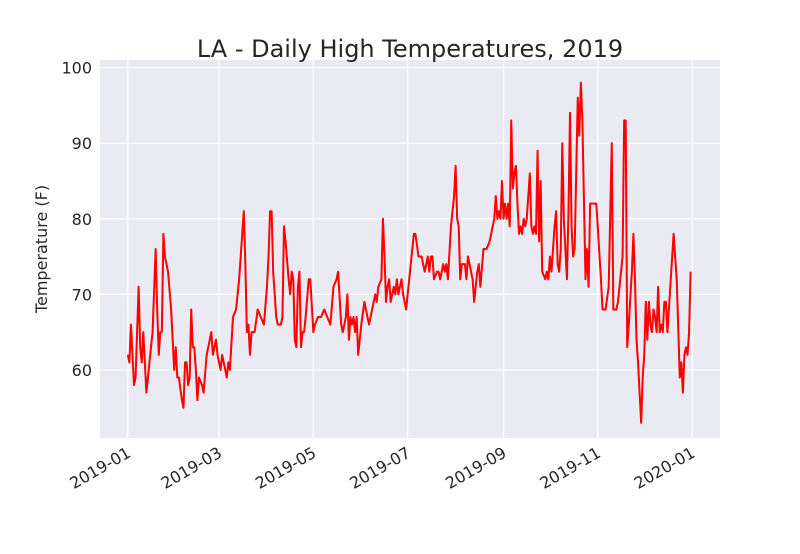  I want to click on y-axis-label: Temperature (F), so click(41, 249).